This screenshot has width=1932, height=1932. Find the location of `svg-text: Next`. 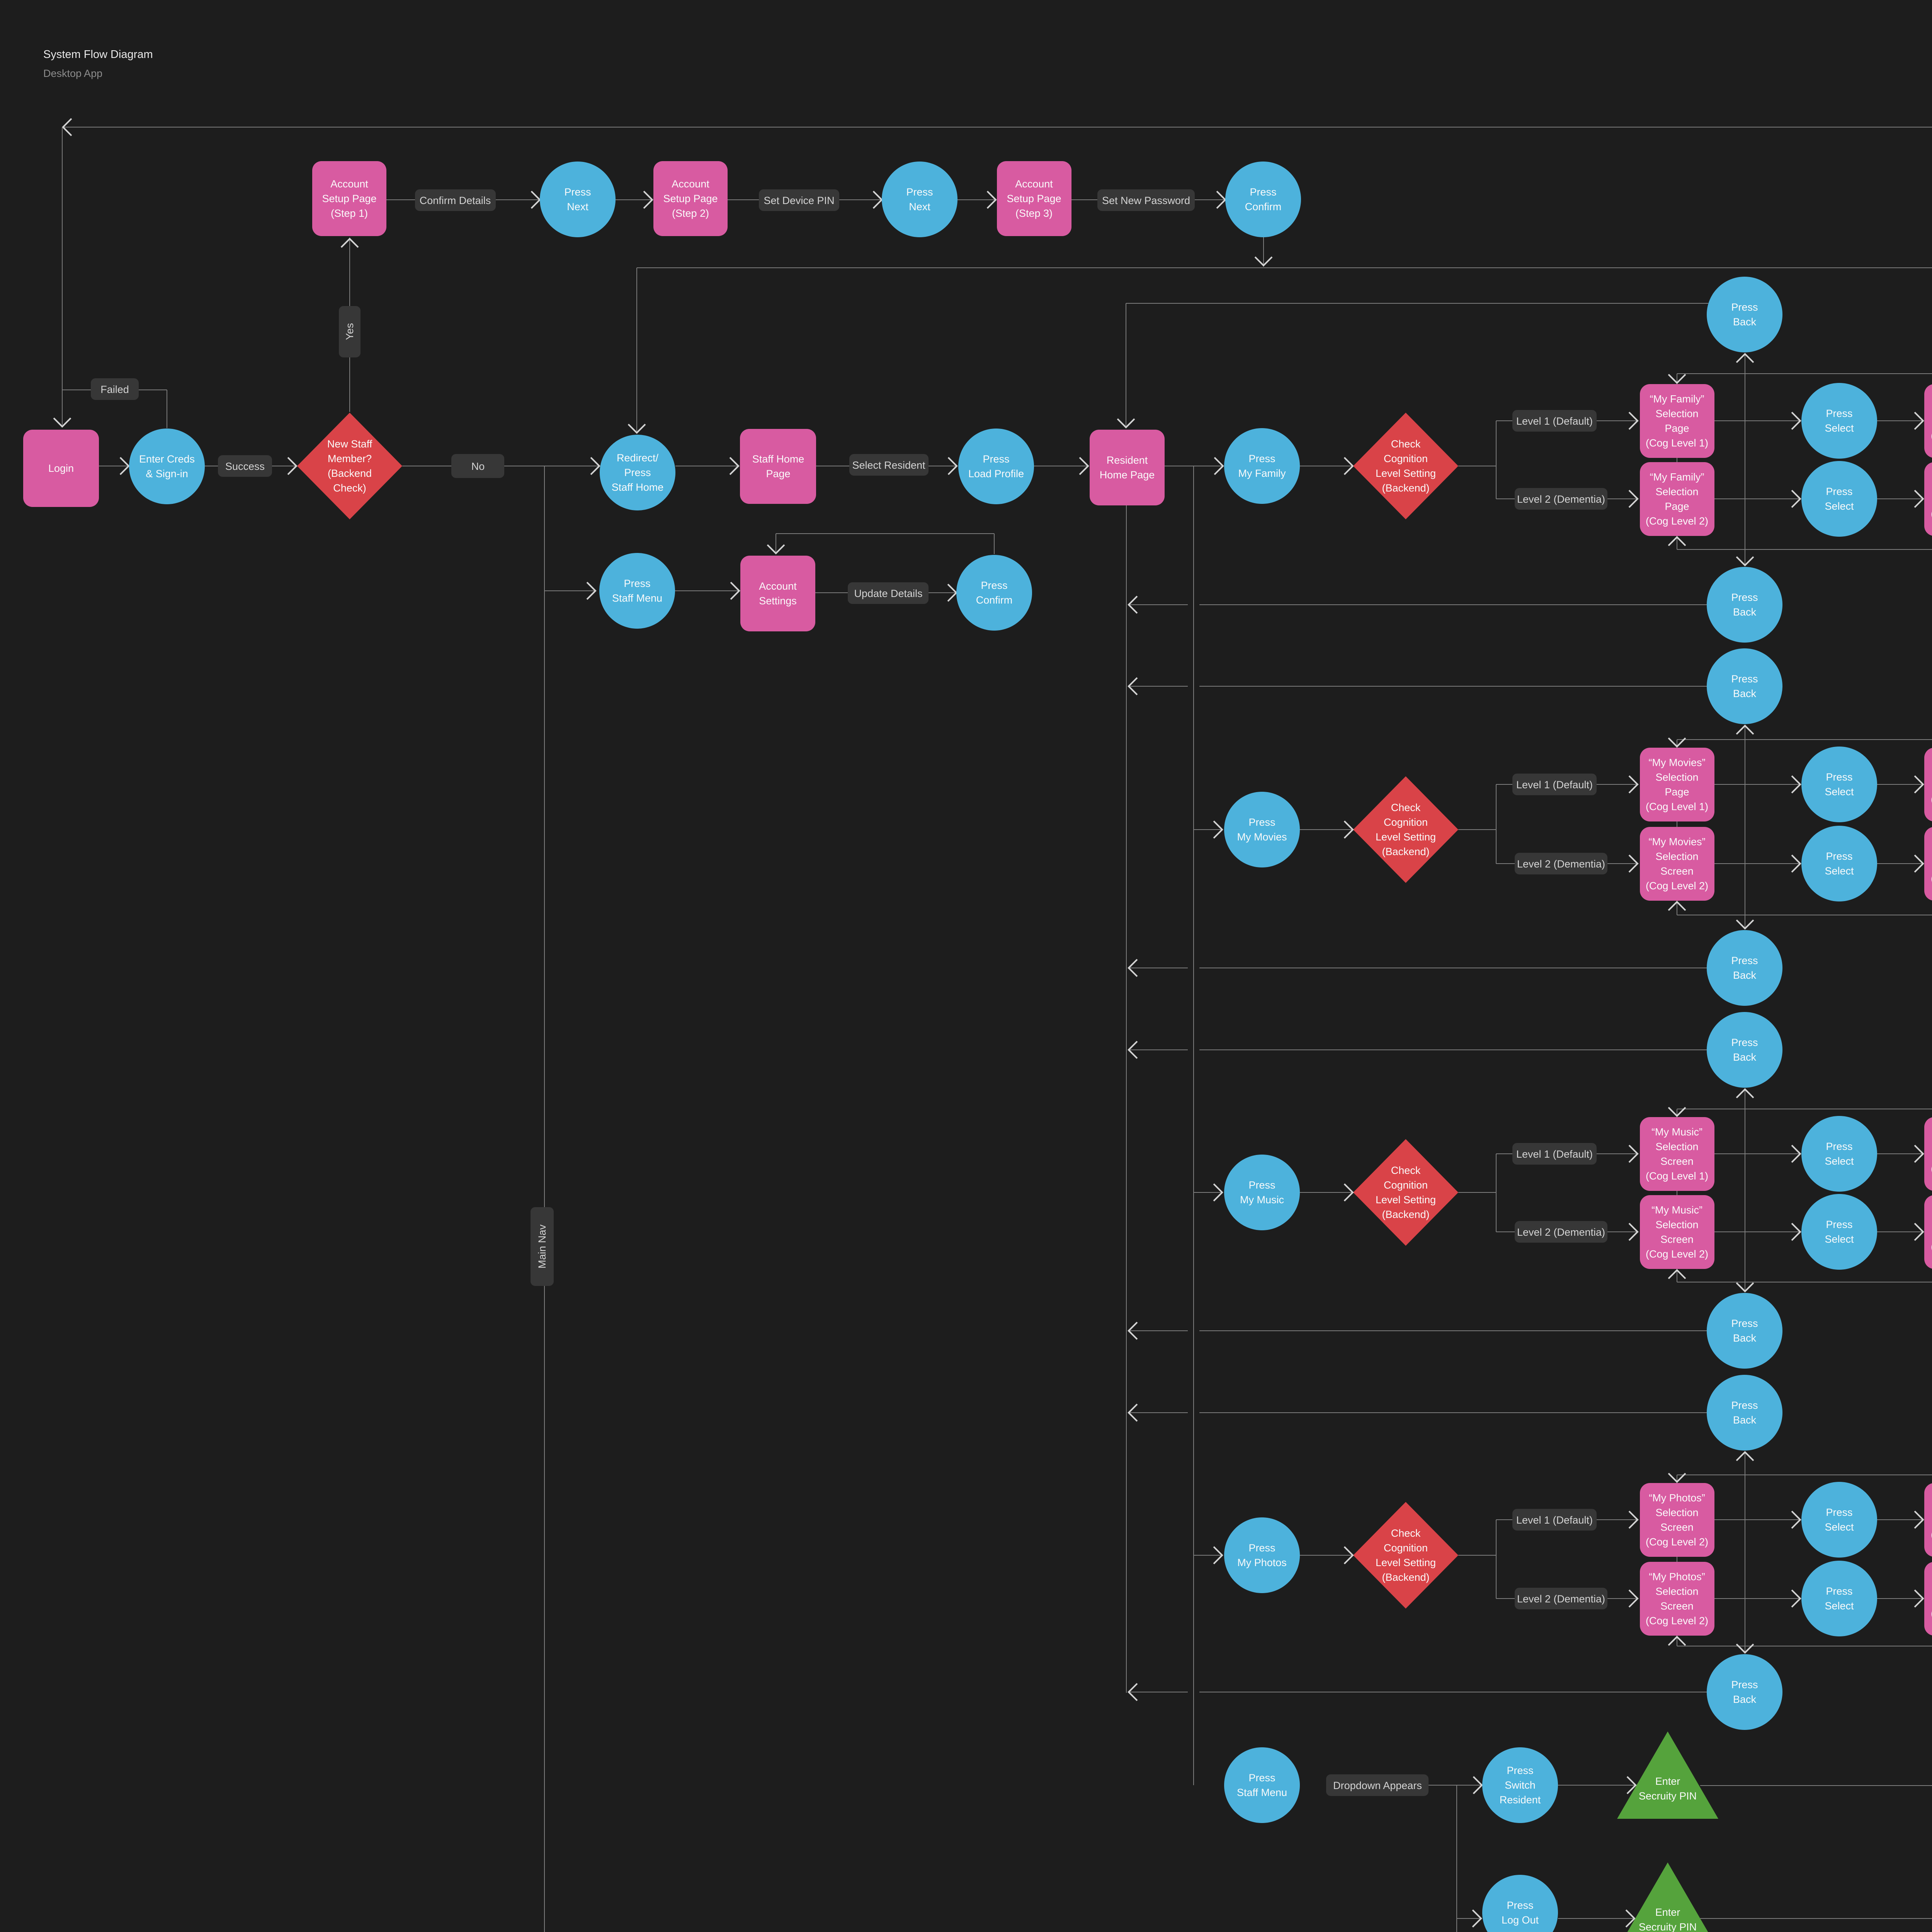

svg-text: Next is located at coordinates (920, 207).